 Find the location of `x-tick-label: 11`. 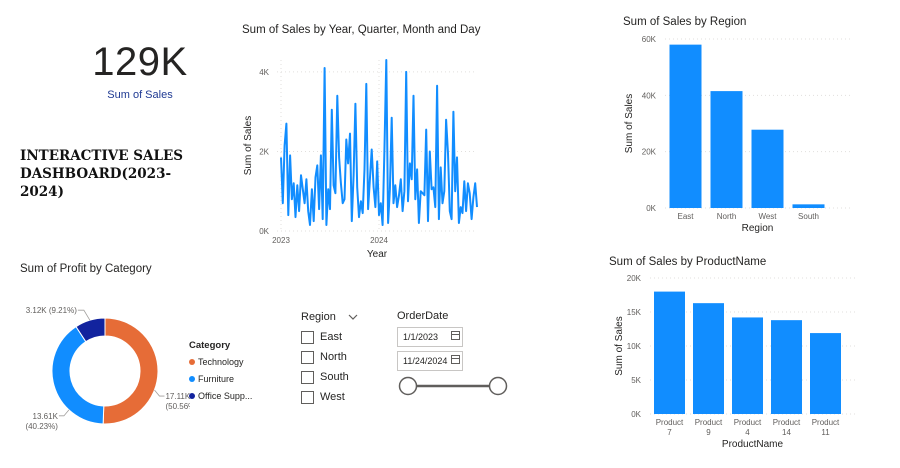

x-tick-label: 11 is located at coordinates (825, 432).